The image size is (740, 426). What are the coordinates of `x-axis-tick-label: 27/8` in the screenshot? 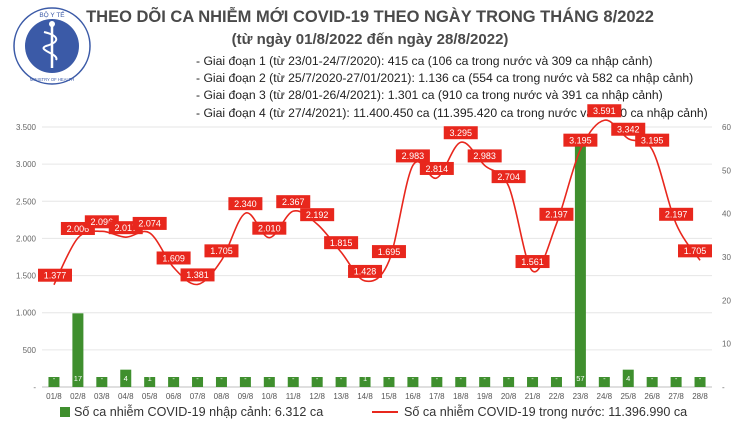 It's located at (676, 396).